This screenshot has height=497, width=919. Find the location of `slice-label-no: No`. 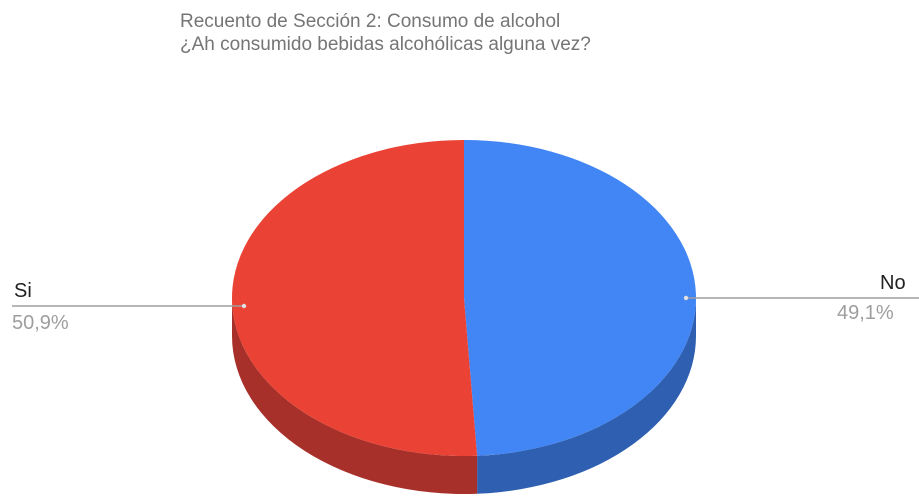

slice-label-no: No is located at coordinates (893, 283).